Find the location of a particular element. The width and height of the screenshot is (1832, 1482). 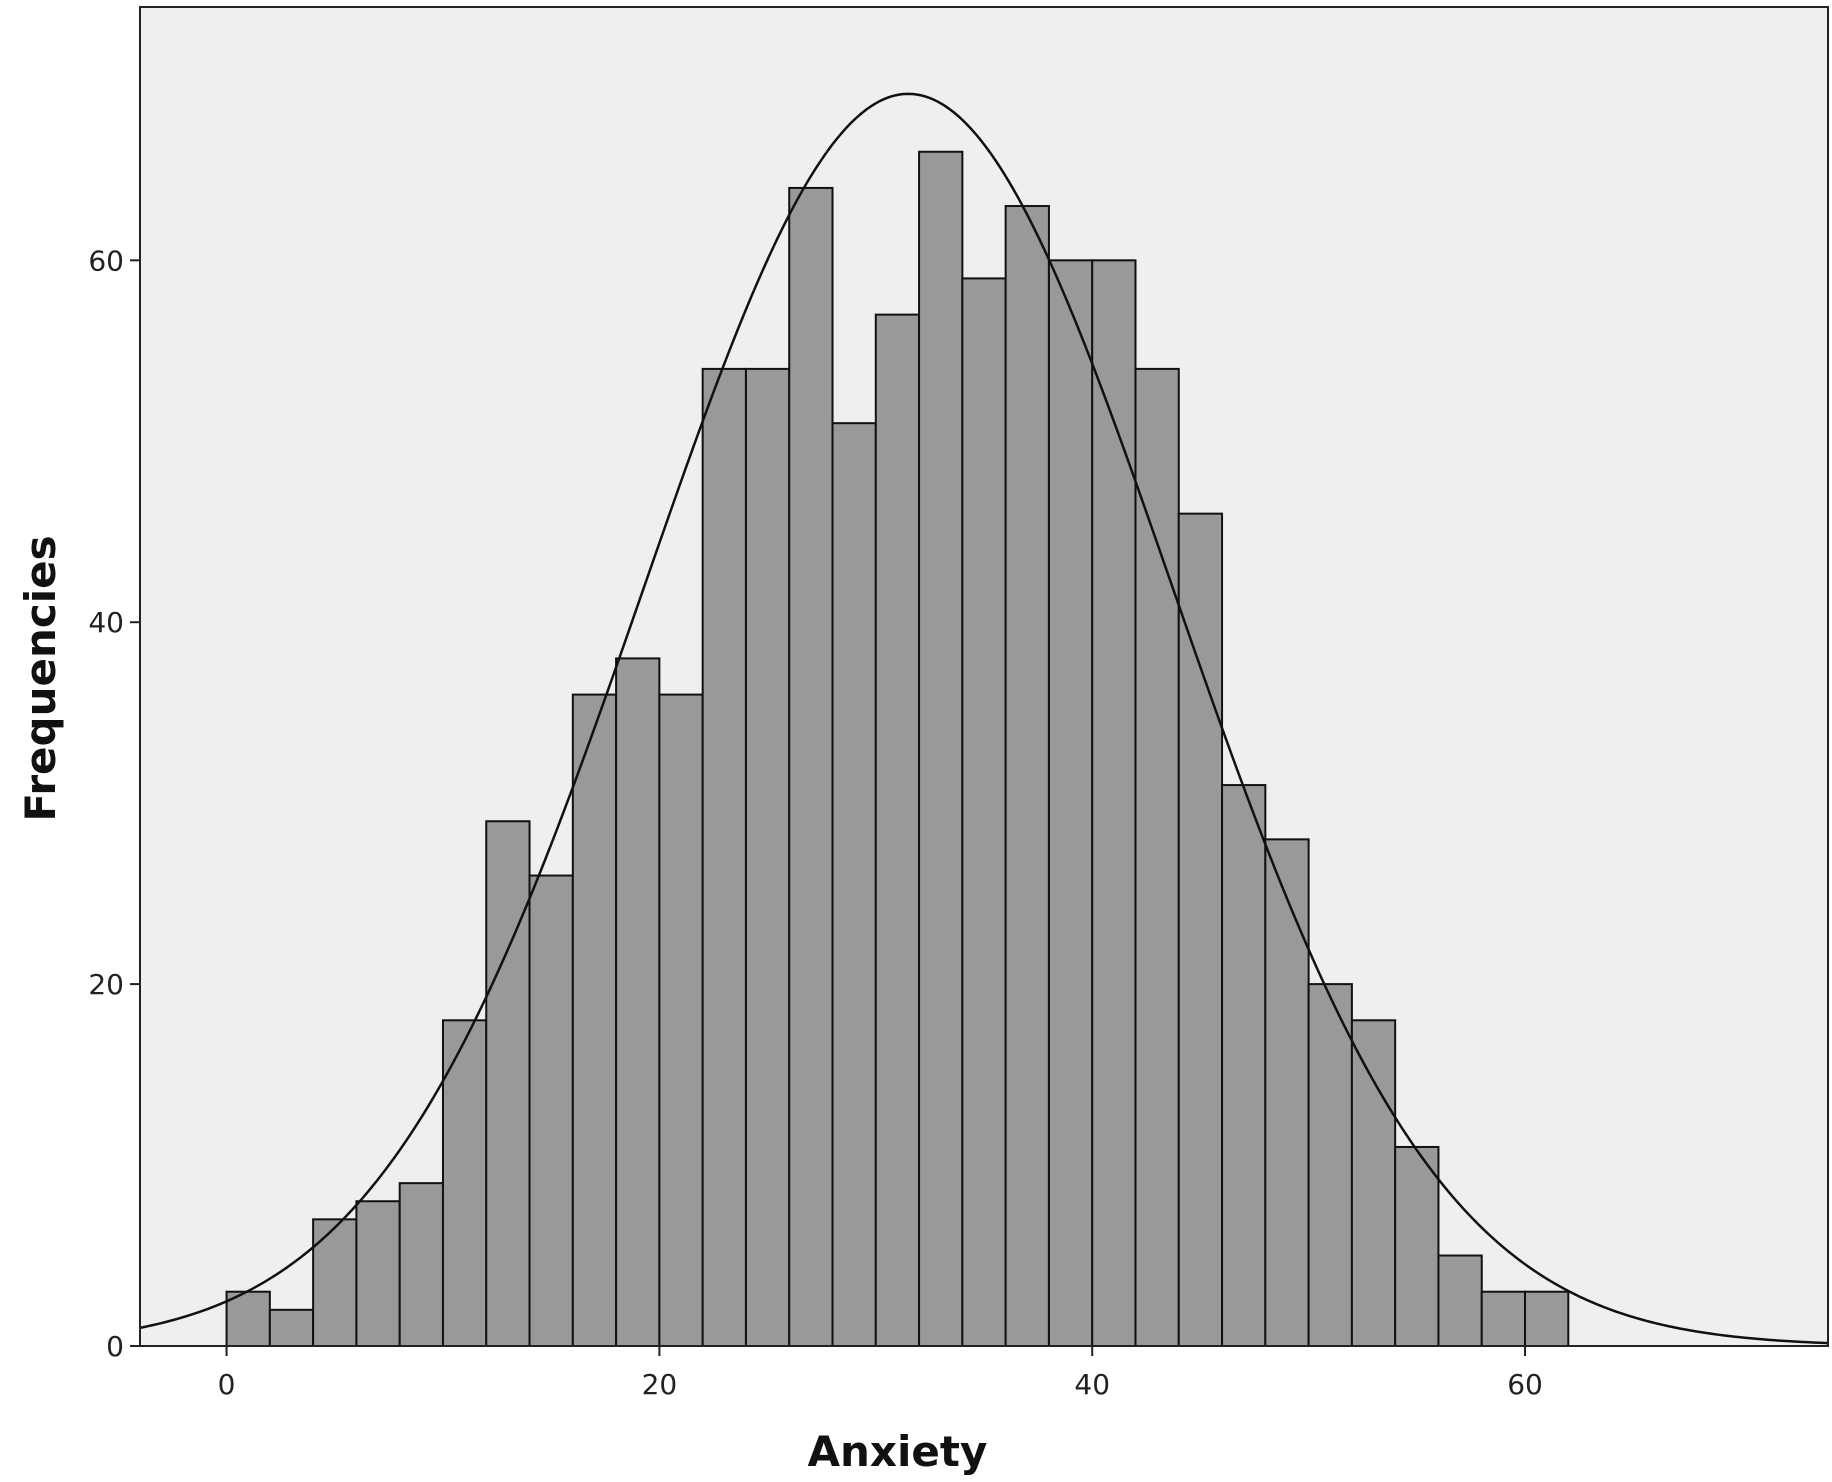

y-axis: 0 20 40 60 is located at coordinates (114, 803).